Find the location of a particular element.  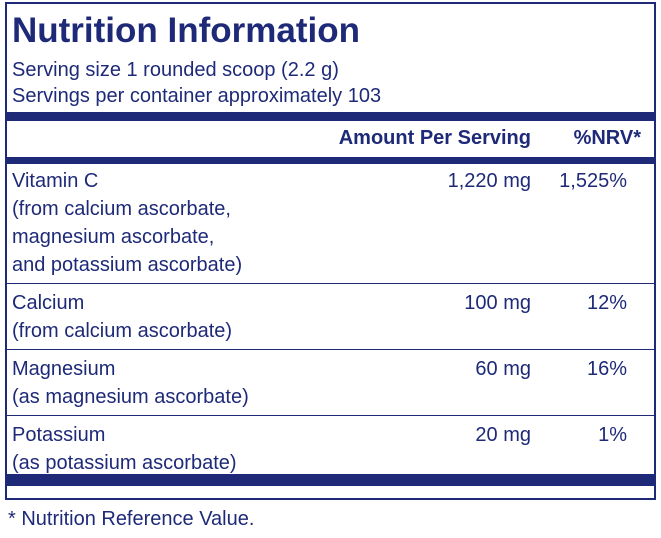

title: Nutrition Information is located at coordinates (186, 30).